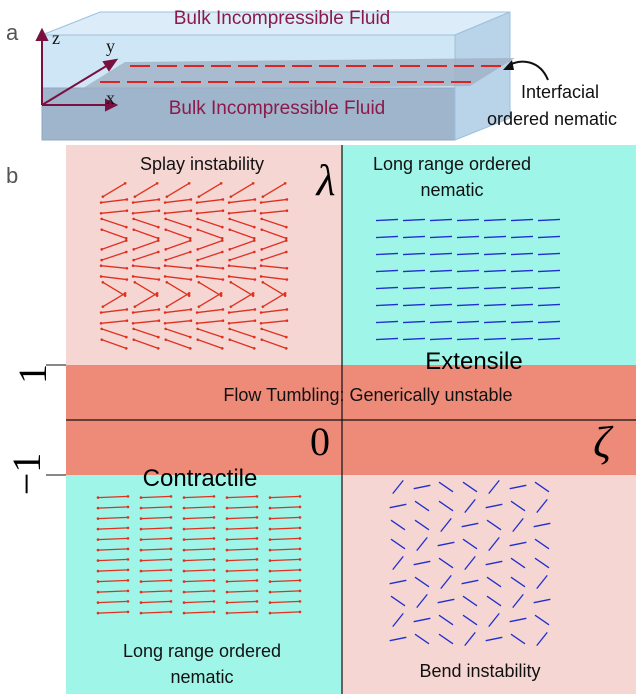 The width and height of the screenshot is (636, 694). What do you see at coordinates (110, 46) in the screenshot?
I see `axis-label: y` at bounding box center [110, 46].